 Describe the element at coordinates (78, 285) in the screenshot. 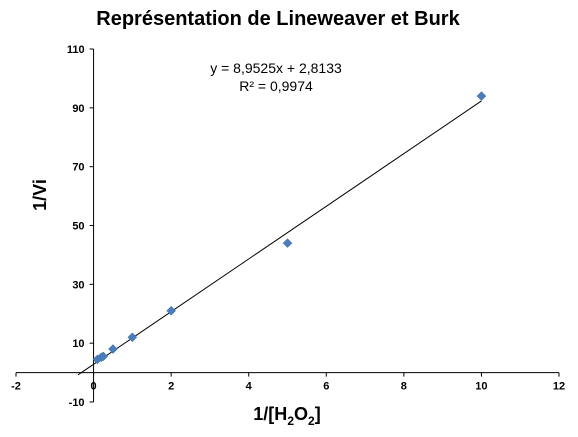

I see `y-tick-label: 30` at that location.